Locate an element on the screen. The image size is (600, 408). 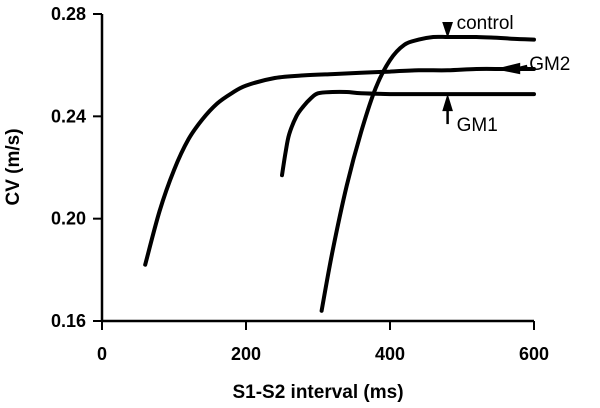
annotation-label-control: control is located at coordinates (485, 23).